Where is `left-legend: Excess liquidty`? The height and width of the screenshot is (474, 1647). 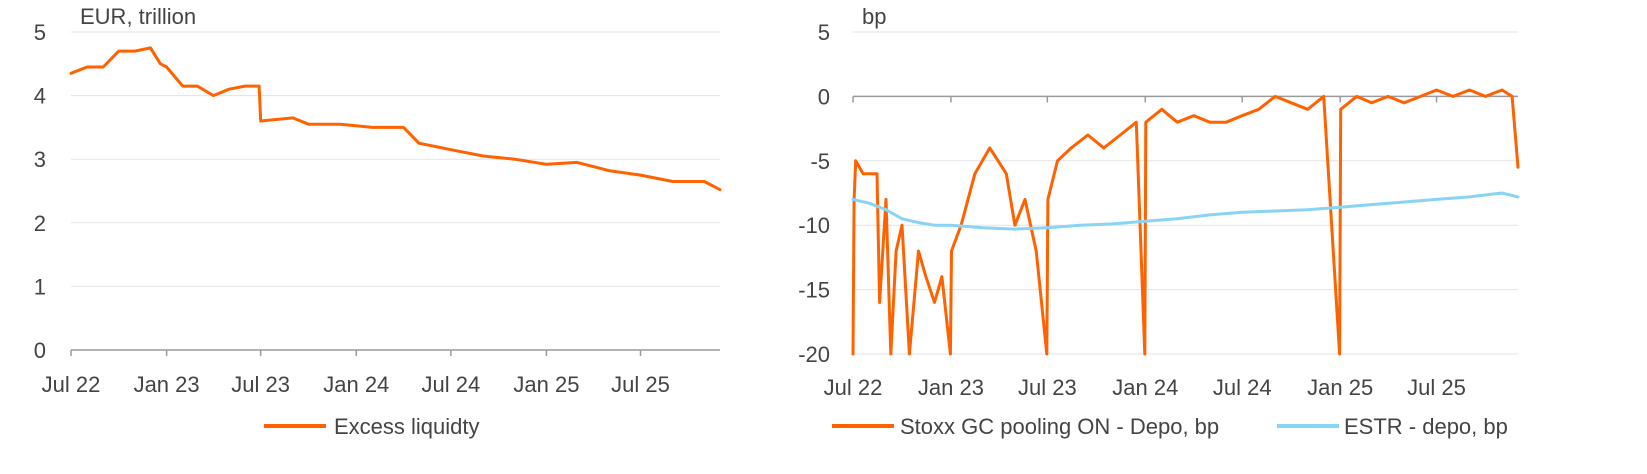 left-legend: Excess liquidty is located at coordinates (372, 426).